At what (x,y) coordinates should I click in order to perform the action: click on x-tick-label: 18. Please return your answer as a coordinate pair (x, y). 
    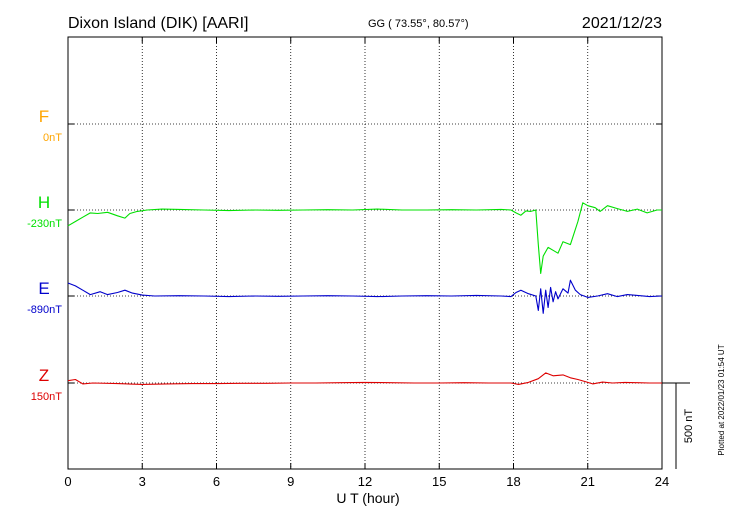
    Looking at the image, I should click on (513, 481).